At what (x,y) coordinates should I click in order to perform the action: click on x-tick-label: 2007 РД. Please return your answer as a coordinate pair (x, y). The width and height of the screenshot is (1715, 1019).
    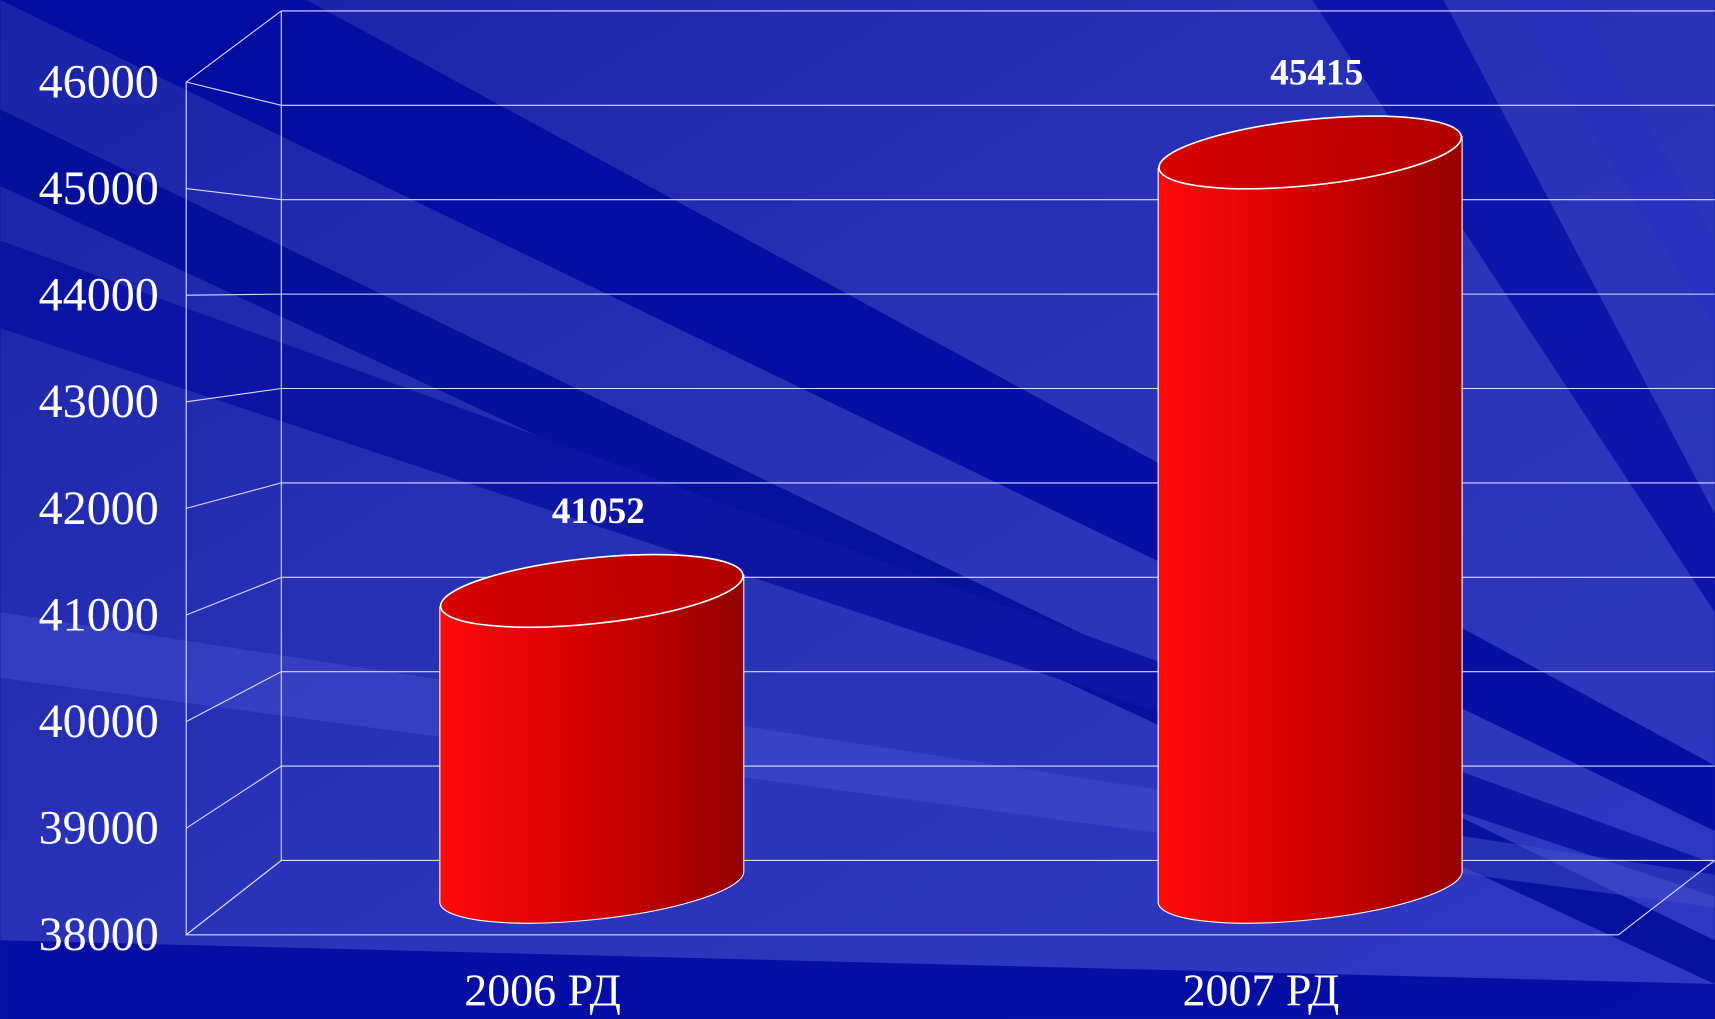
    Looking at the image, I should click on (1261, 989).